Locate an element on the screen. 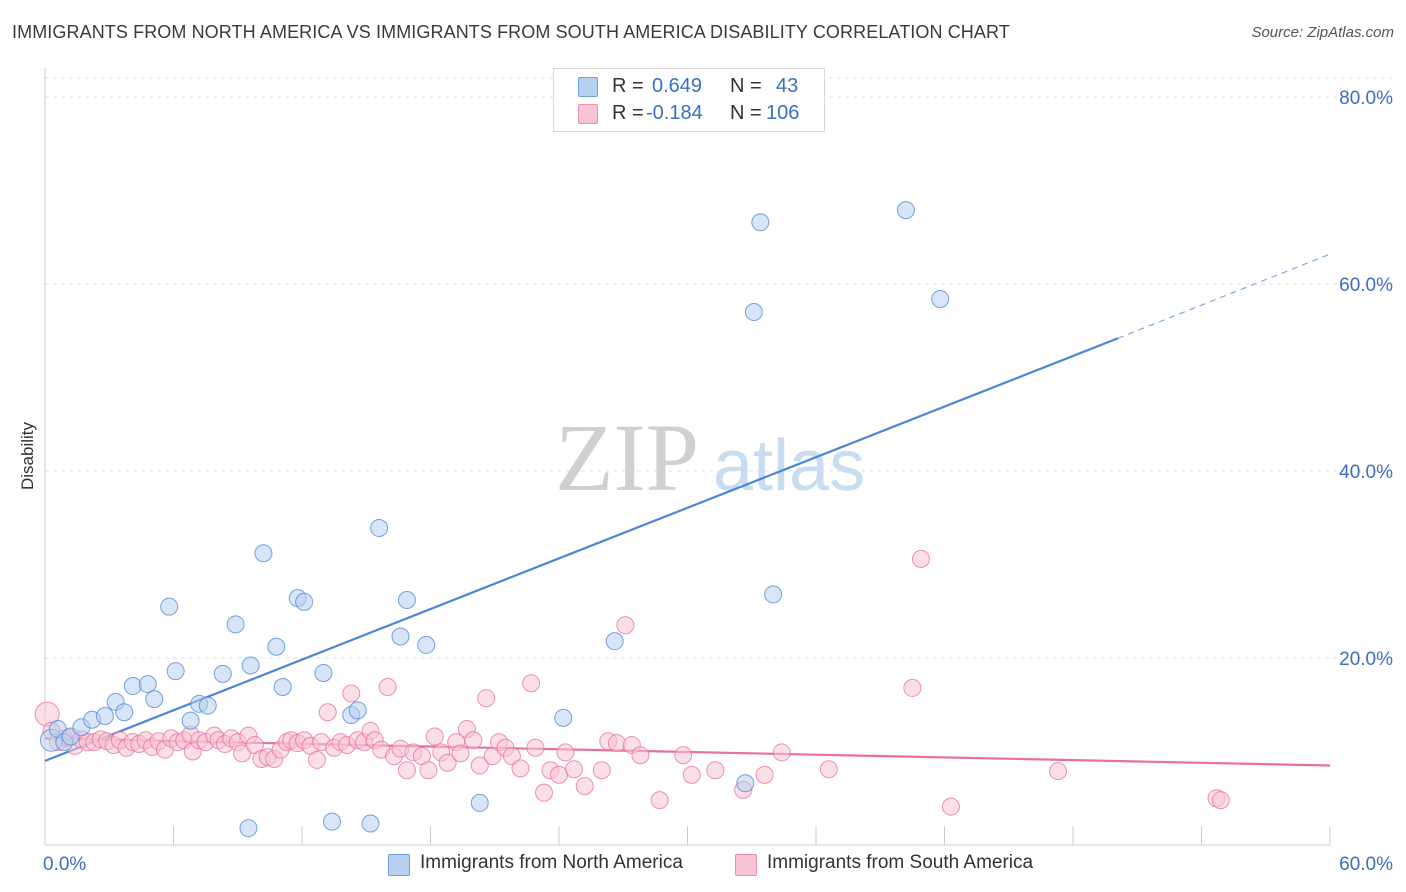 This screenshot has width=1406, height=892. bottom-legend-label: Immigrants from South America is located at coordinates (900, 862).